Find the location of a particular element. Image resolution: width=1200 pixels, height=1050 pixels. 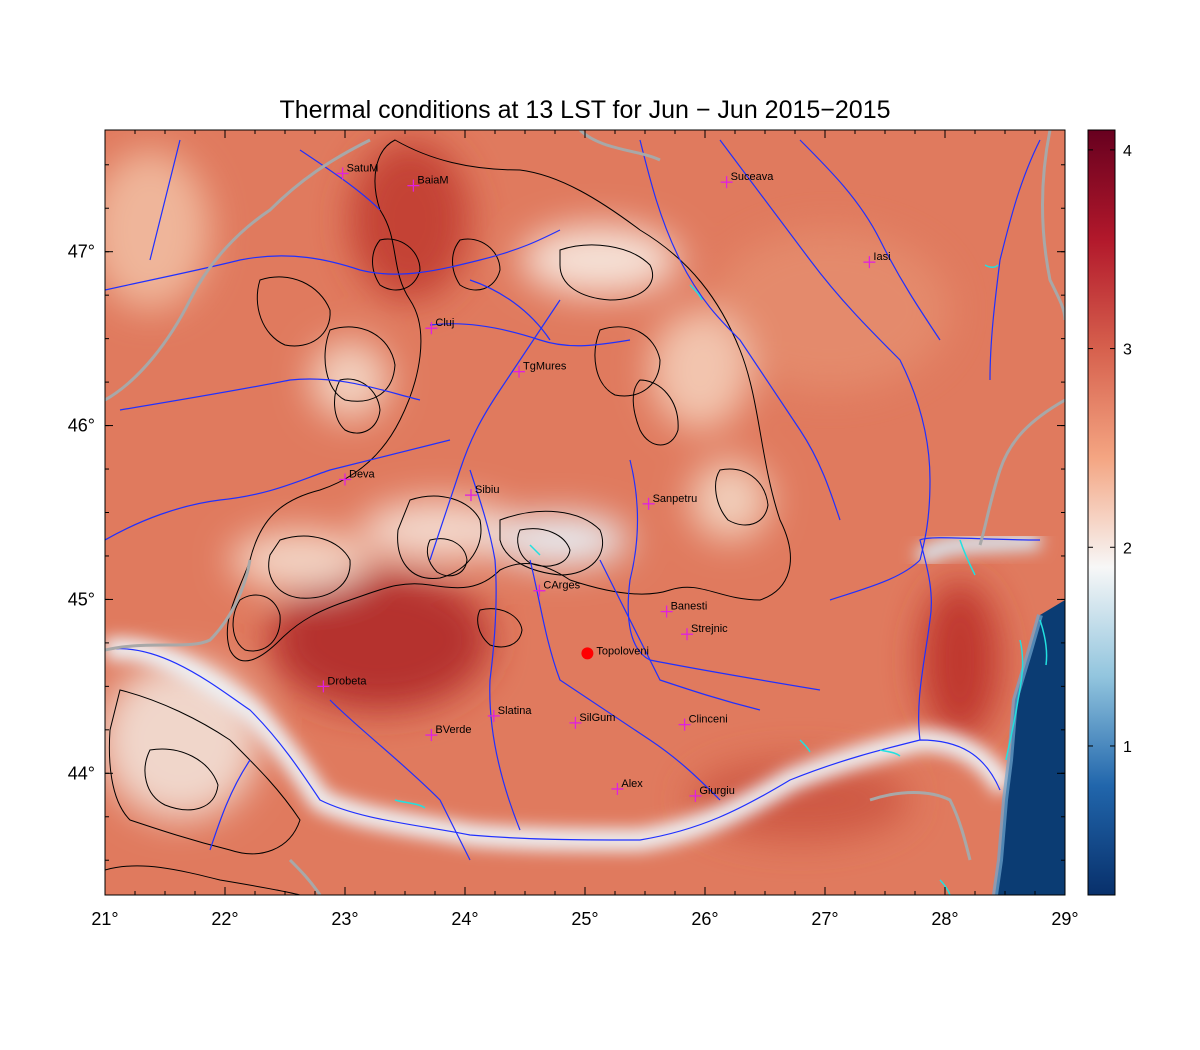

station-label: Drobeta is located at coordinates (347, 681).